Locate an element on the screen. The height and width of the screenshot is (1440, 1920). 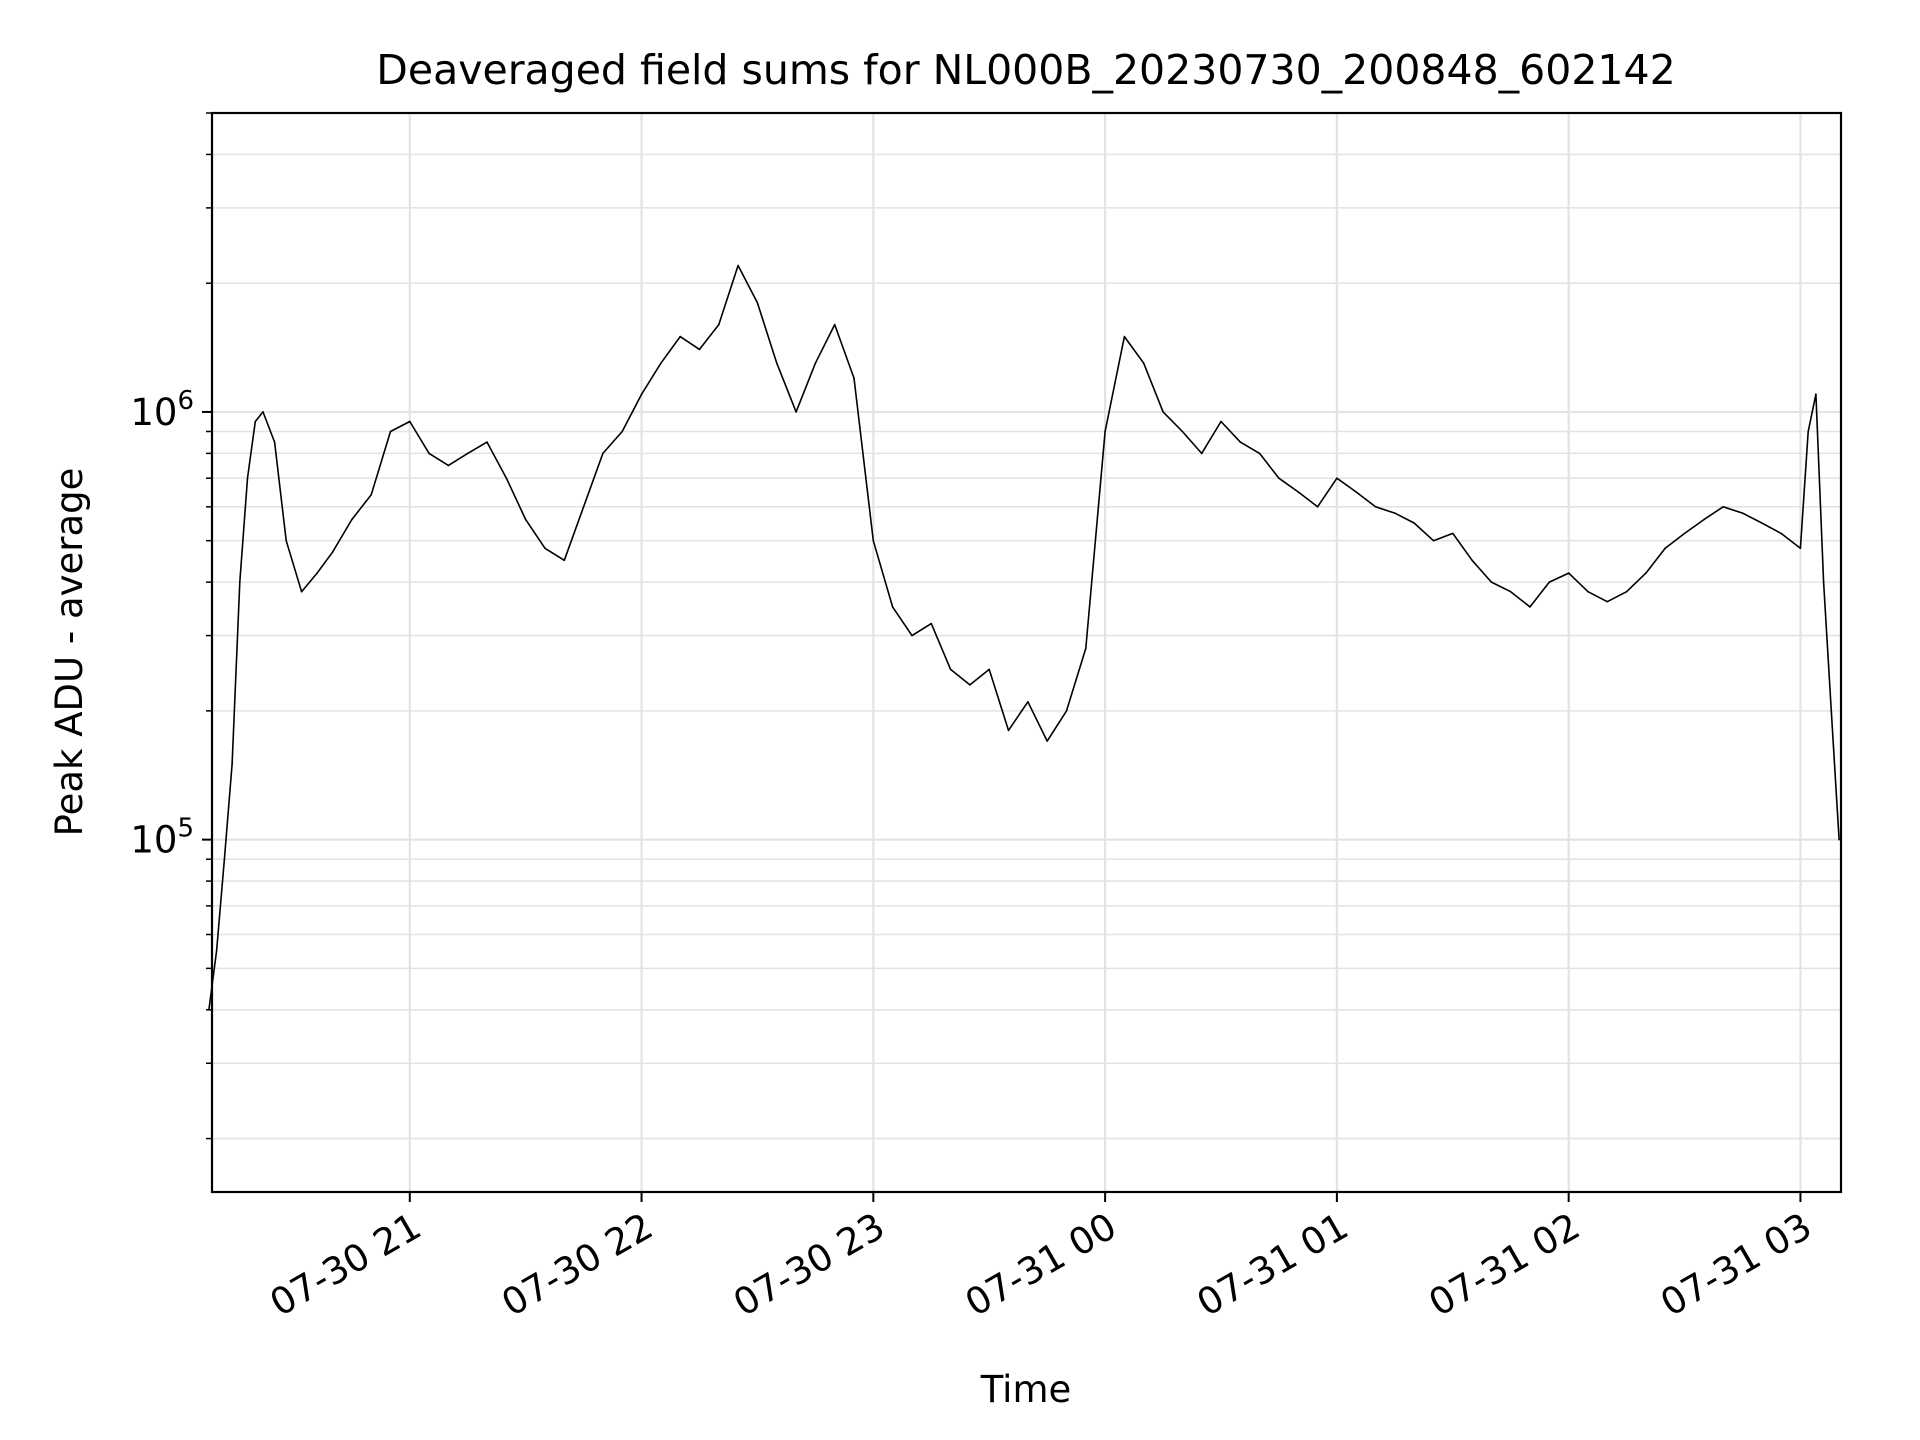
y-axis-label: Peak ADU - average is located at coordinates (69, 652).